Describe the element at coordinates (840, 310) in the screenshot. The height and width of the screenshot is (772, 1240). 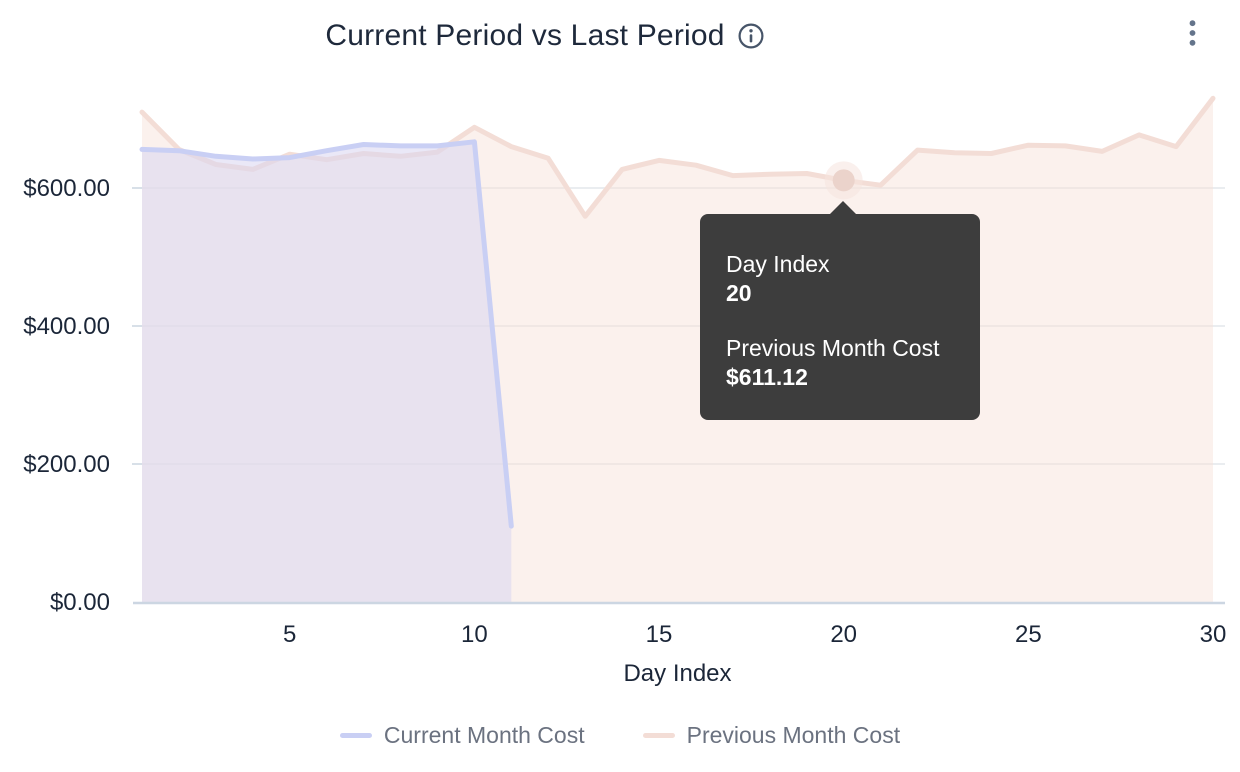
I see `chart-tooltip: Day Index 20 Previous Month Cost $611.12` at that location.